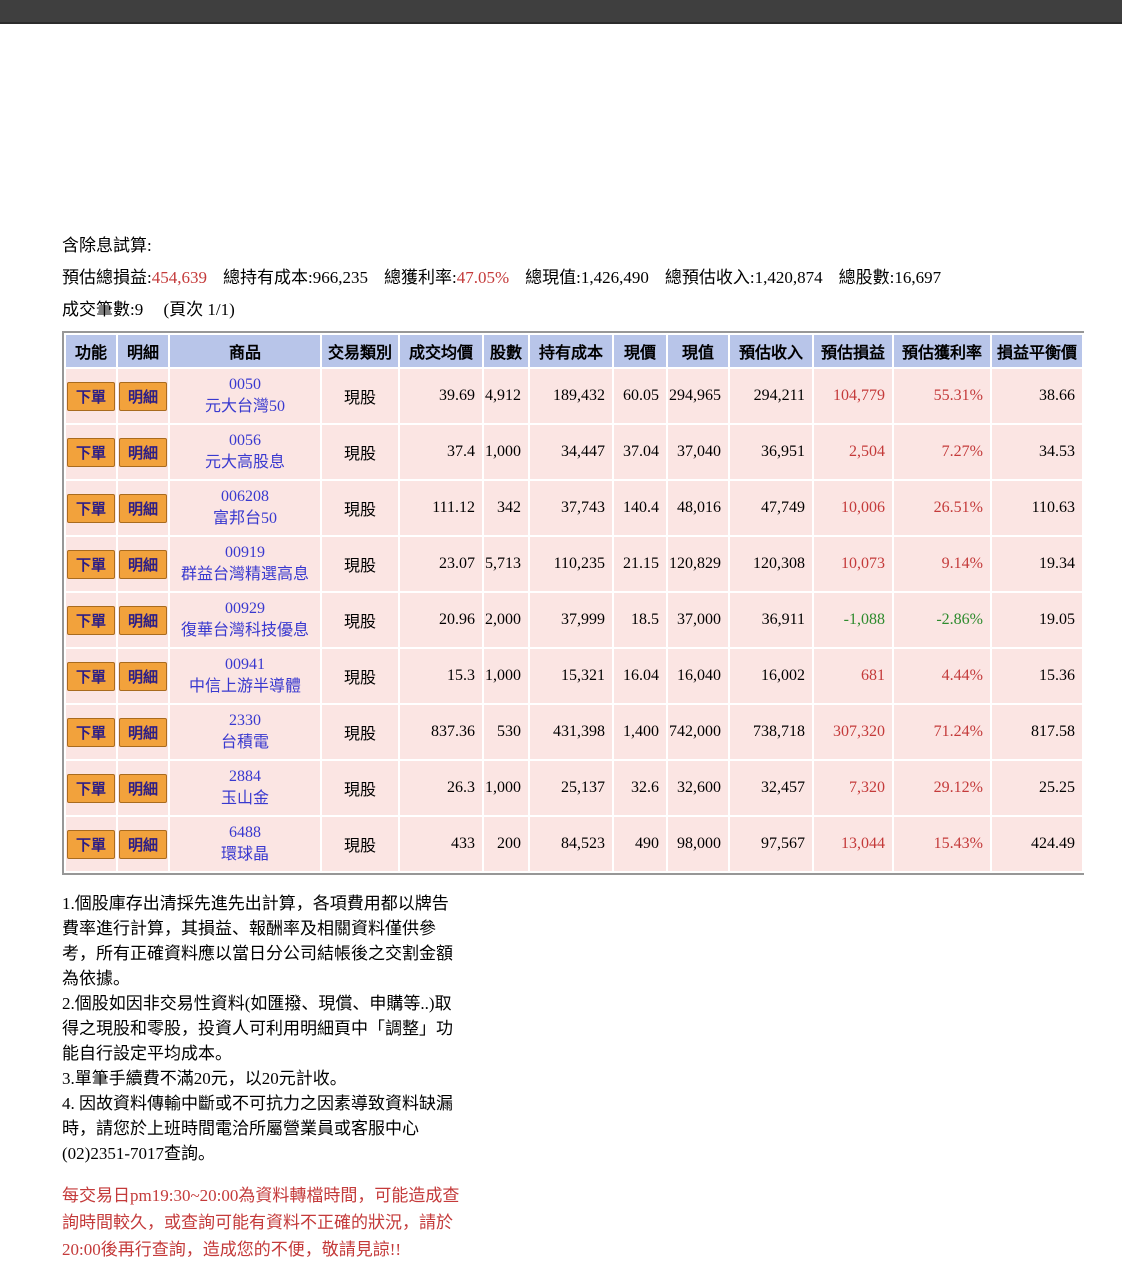 The width and height of the screenshot is (1122, 1280). Describe the element at coordinates (91, 351) in the screenshot. I see `column-header: 功能` at that location.